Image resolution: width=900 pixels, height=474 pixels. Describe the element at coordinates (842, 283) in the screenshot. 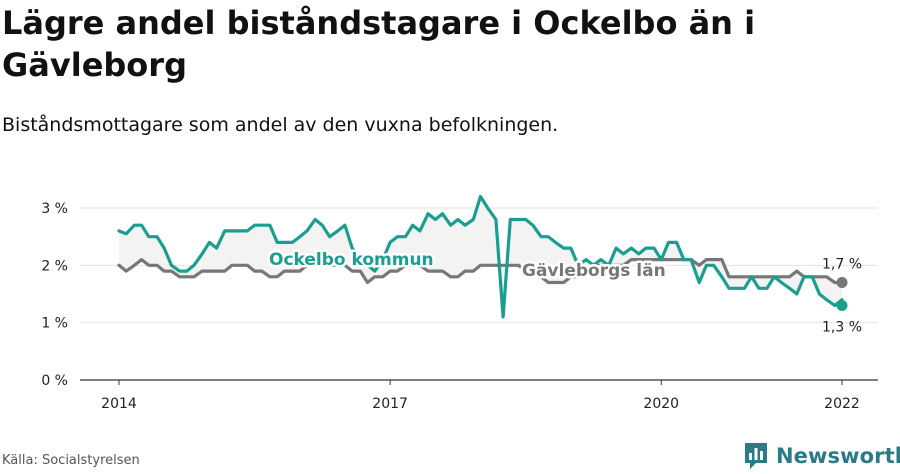

I see `end-point-gavleborgs-lan` at that location.